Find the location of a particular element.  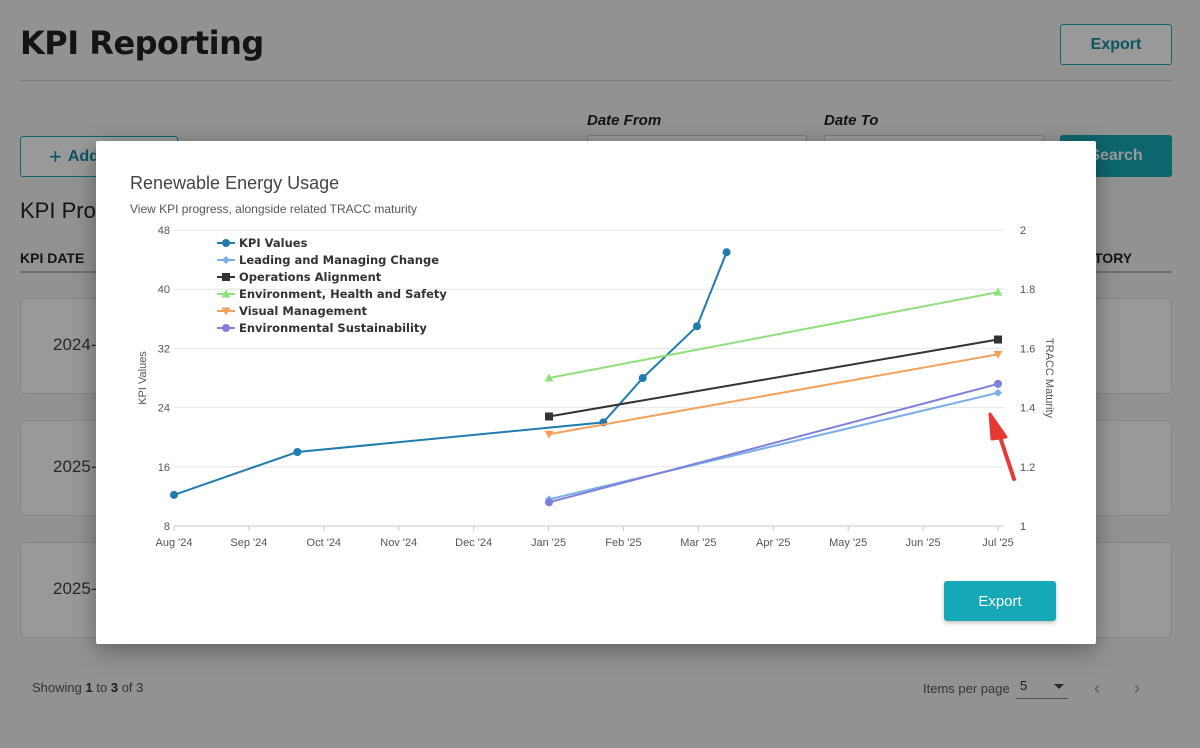

plus-icon: + is located at coordinates (55, 156).